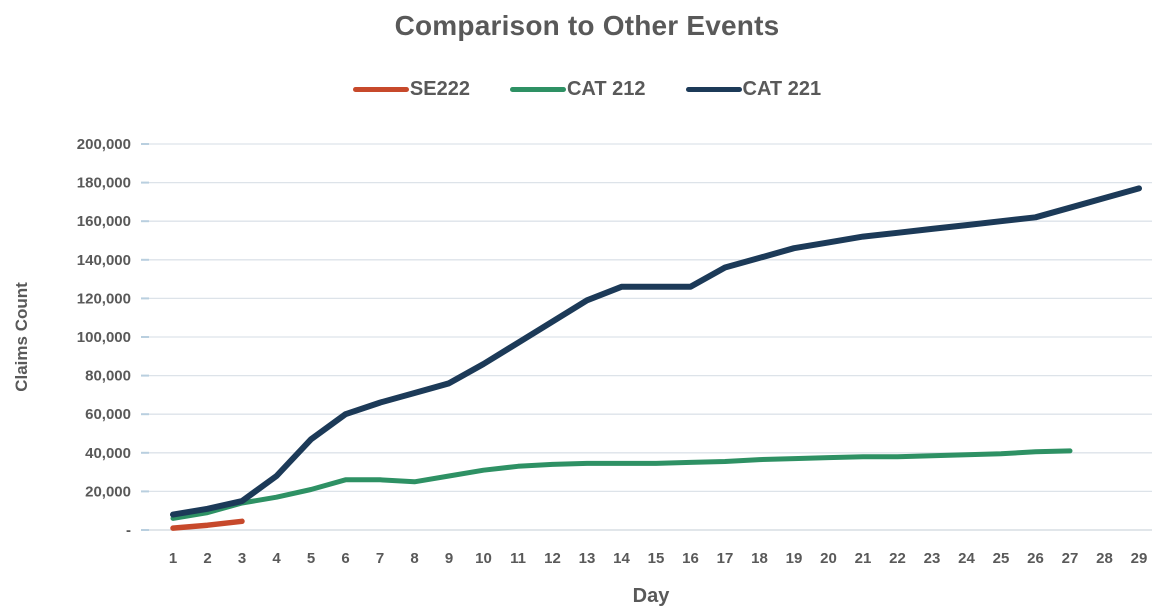 The image size is (1174, 616). What do you see at coordinates (311, 558) in the screenshot?
I see `x-tick-label: 5` at bounding box center [311, 558].